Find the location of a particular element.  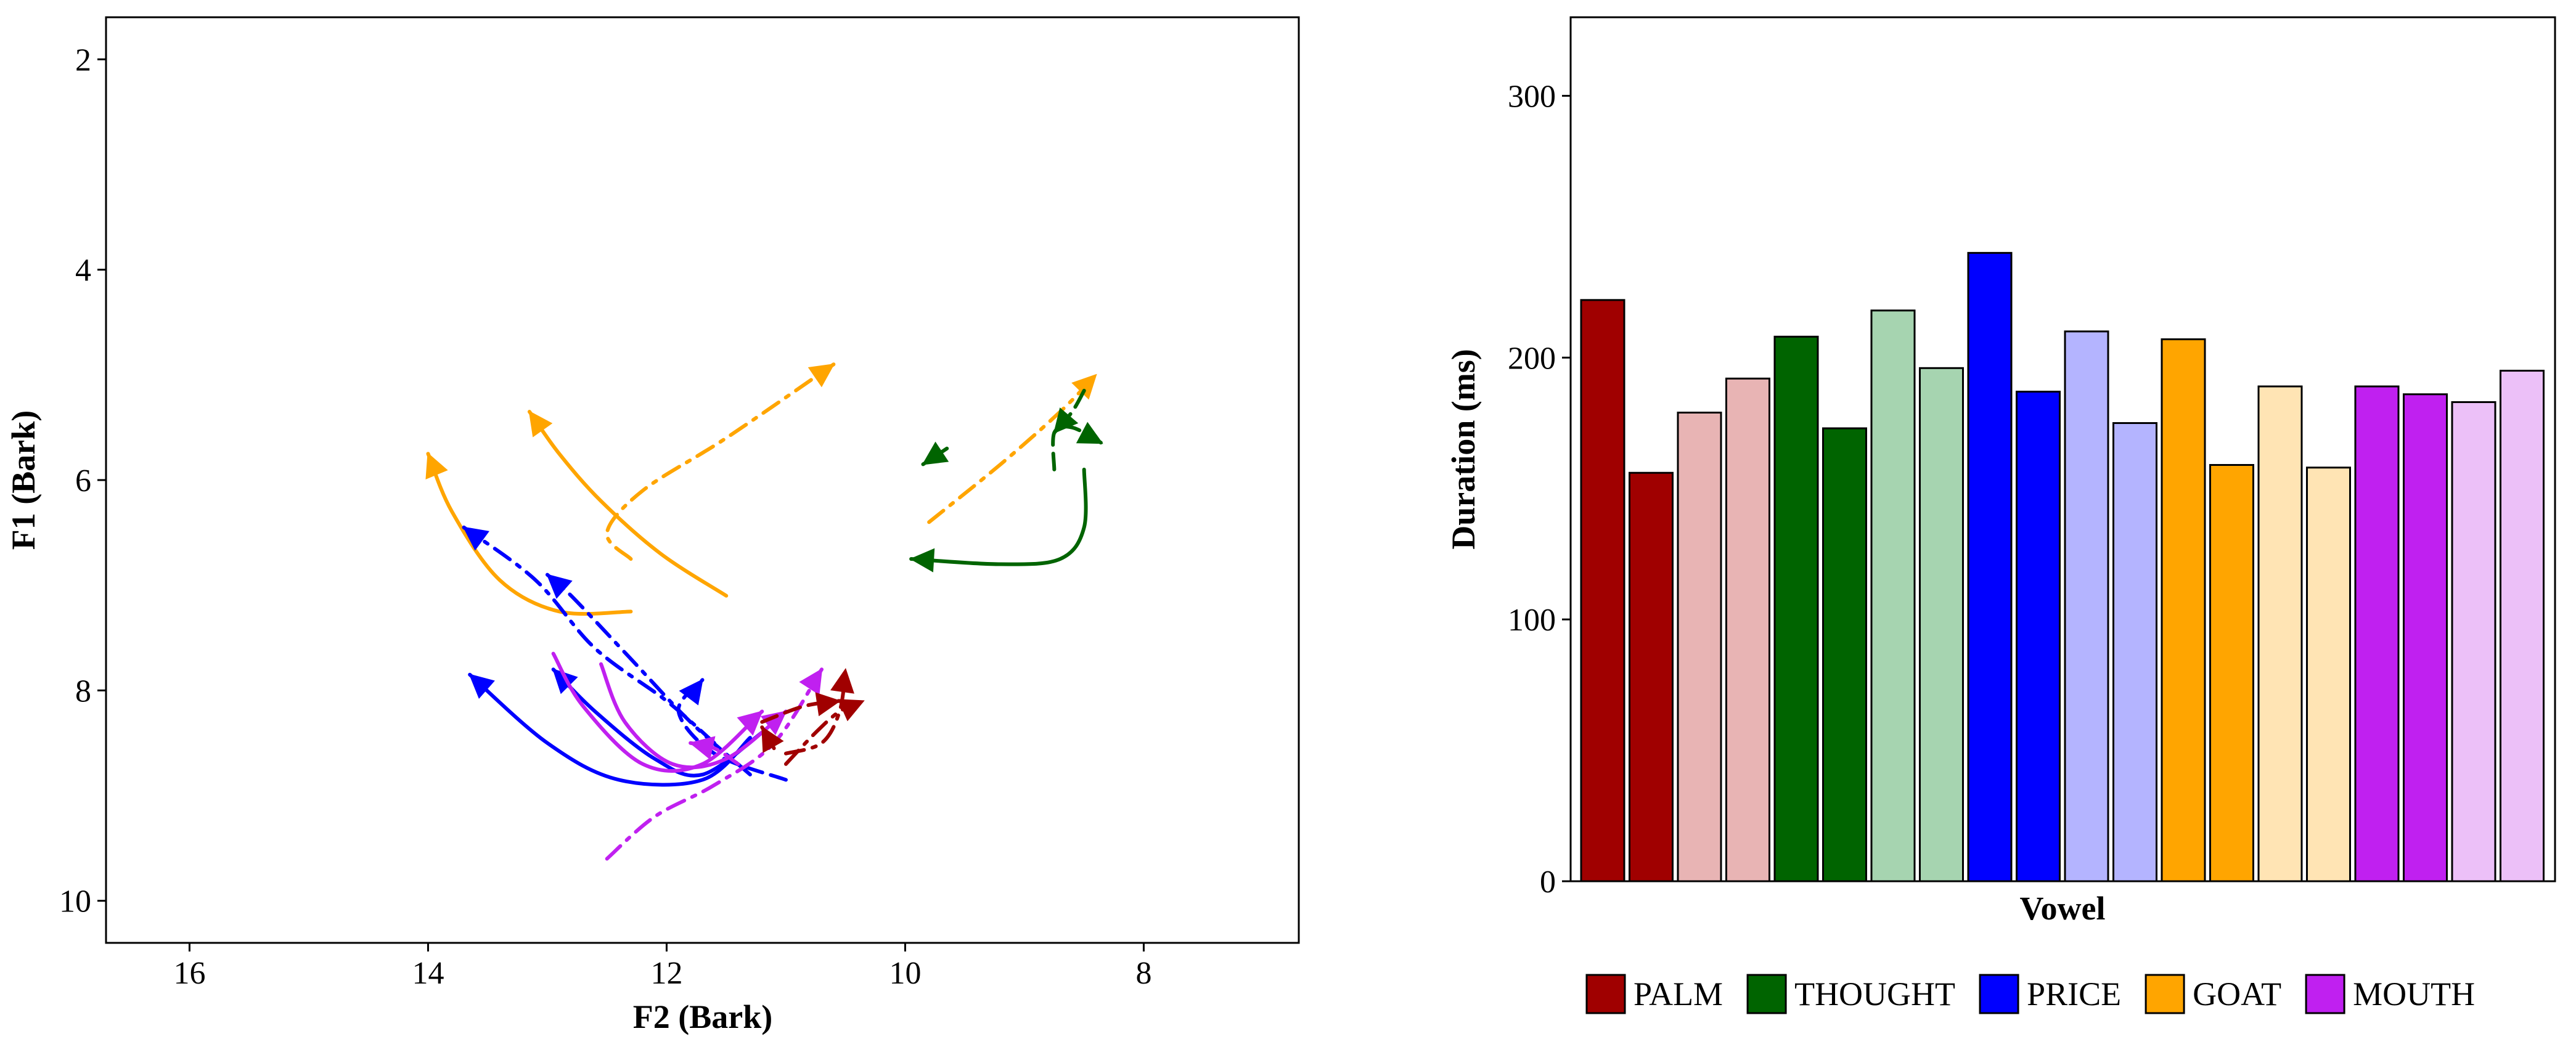

legend-label: PRICE is located at coordinates (2074, 994).